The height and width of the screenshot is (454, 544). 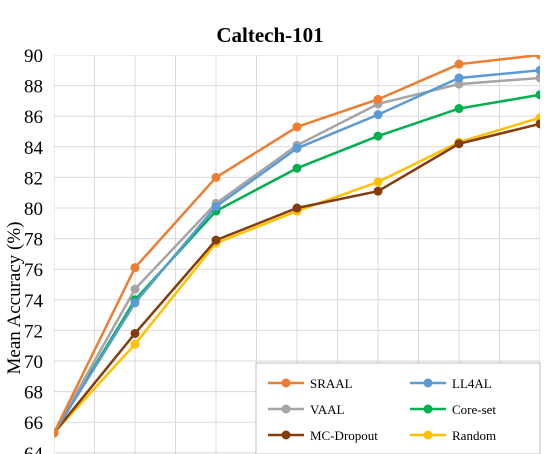 I want to click on legend-item-ll4al: LL4AL, so click(x=451, y=383).